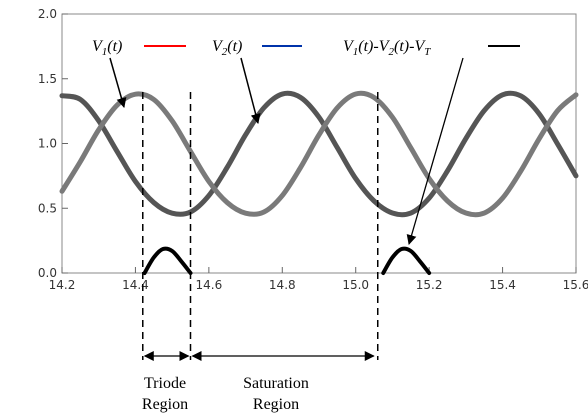  What do you see at coordinates (306, 48) in the screenshot?
I see `legend: V1(t) V2(t) V1(t)-V2(t)-VT` at bounding box center [306, 48].